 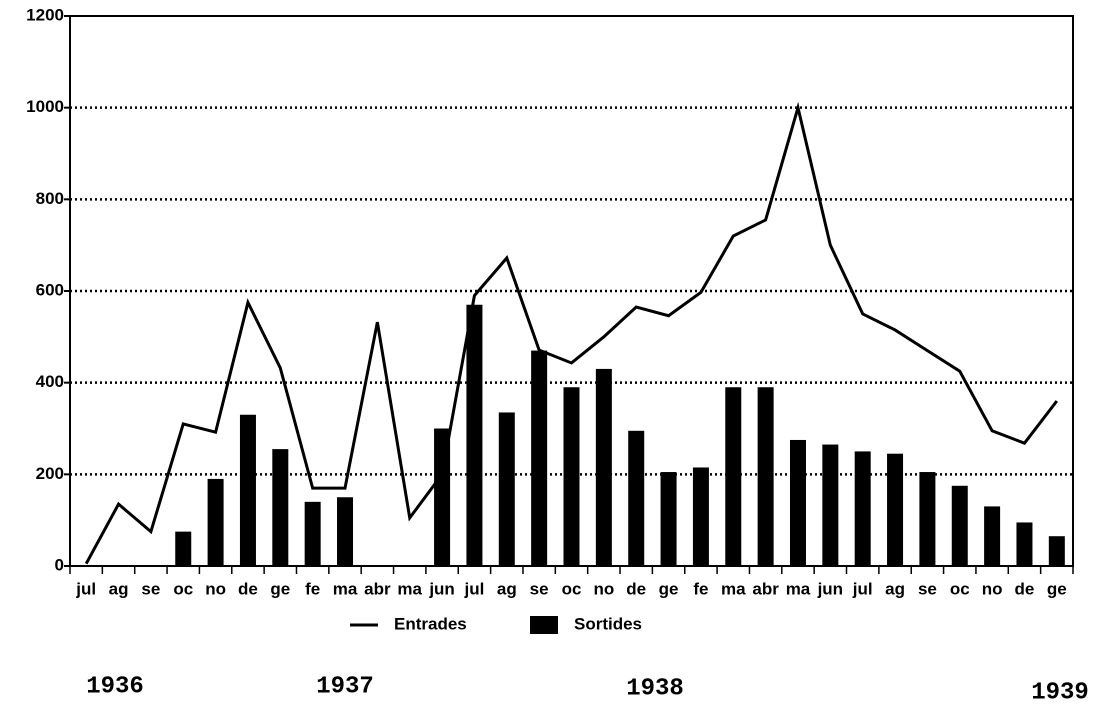 What do you see at coordinates (59, 564) in the screenshot?
I see `y-tick-label: 0` at bounding box center [59, 564].